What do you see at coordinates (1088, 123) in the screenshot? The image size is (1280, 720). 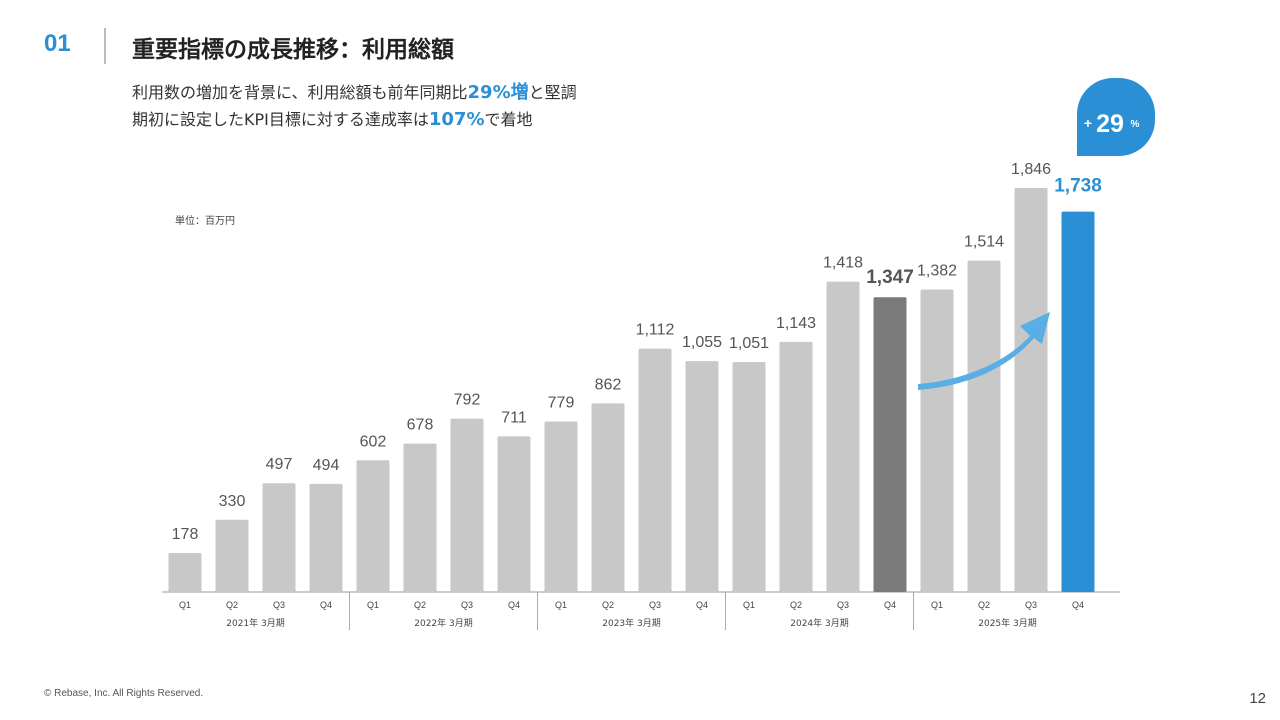 I see `growth-badge-plus: +` at bounding box center [1088, 123].